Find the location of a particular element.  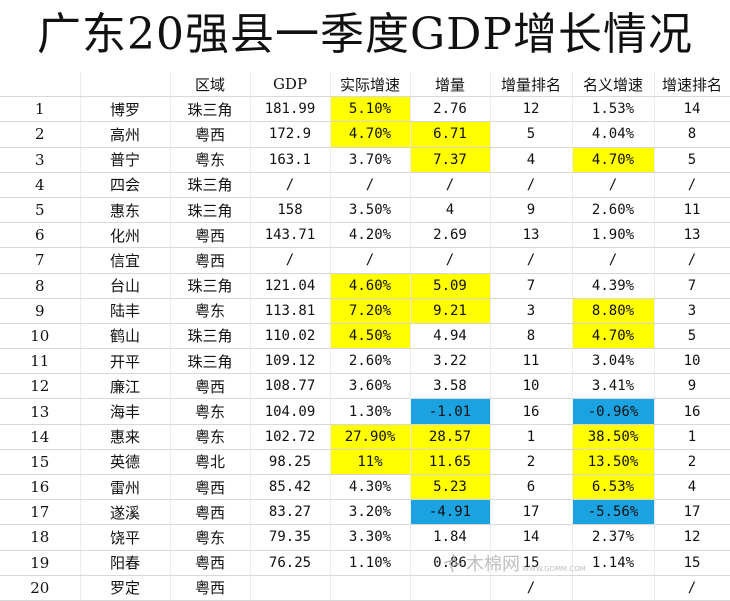

cell-growth-rank: 13 is located at coordinates (692, 235).